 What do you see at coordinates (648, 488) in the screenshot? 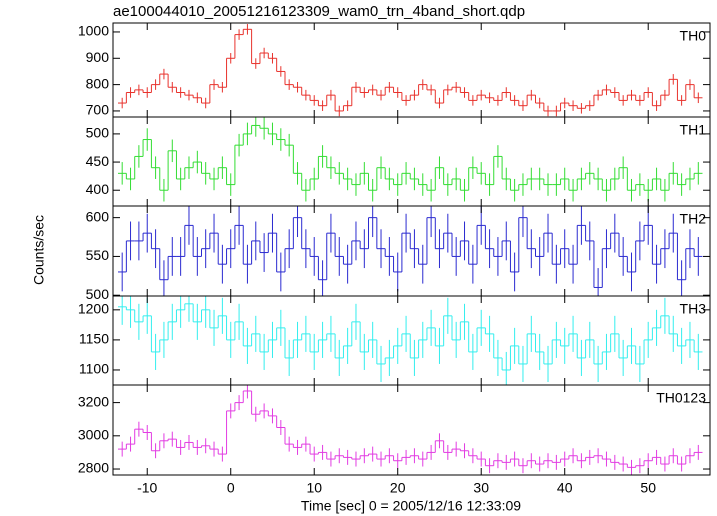
I see `x-tick-label: 50` at bounding box center [648, 488].